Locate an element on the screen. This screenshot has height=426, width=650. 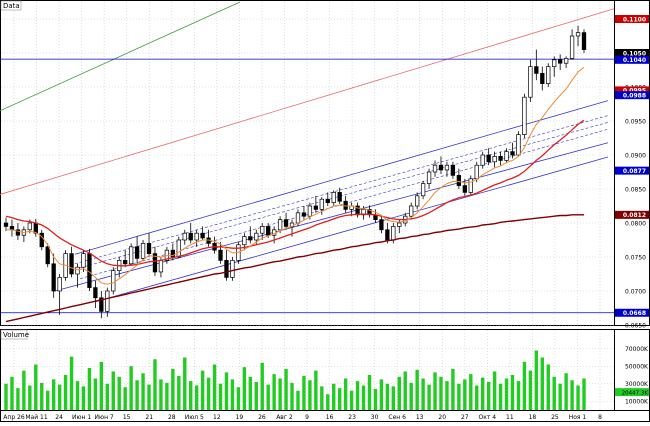
volume-panel-title: Volume is located at coordinates (16, 335).